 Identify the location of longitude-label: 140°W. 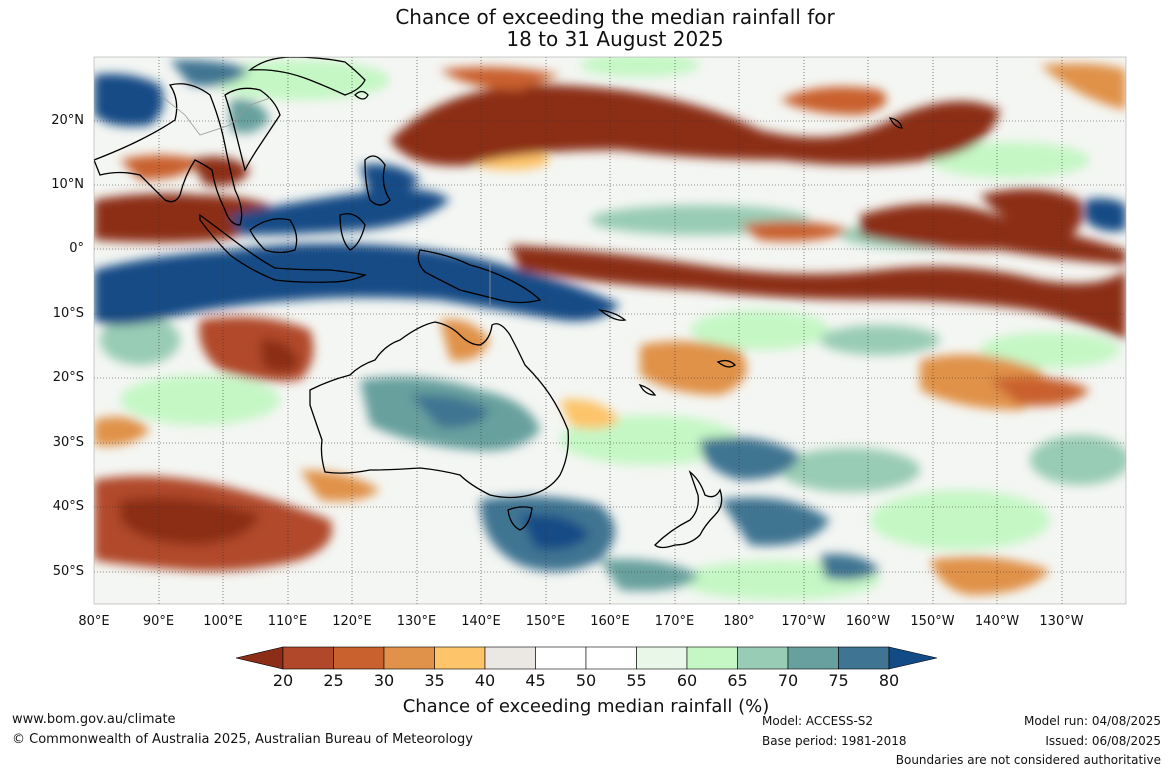
(997, 621).